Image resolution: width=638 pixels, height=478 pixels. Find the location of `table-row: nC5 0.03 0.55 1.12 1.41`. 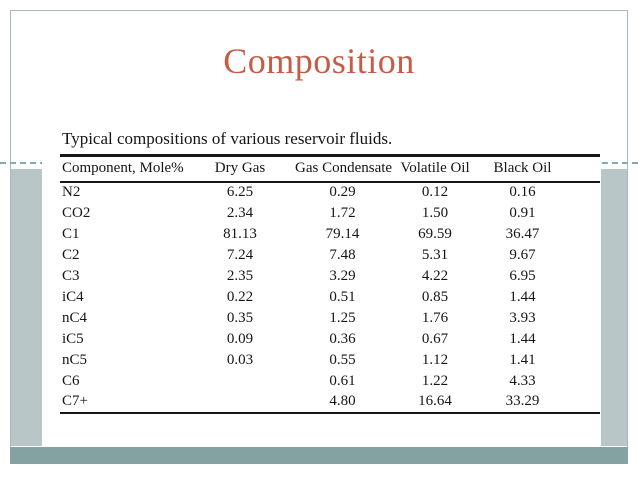

table-row: nC5 0.03 0.55 1.12 1.41 is located at coordinates (330, 360).